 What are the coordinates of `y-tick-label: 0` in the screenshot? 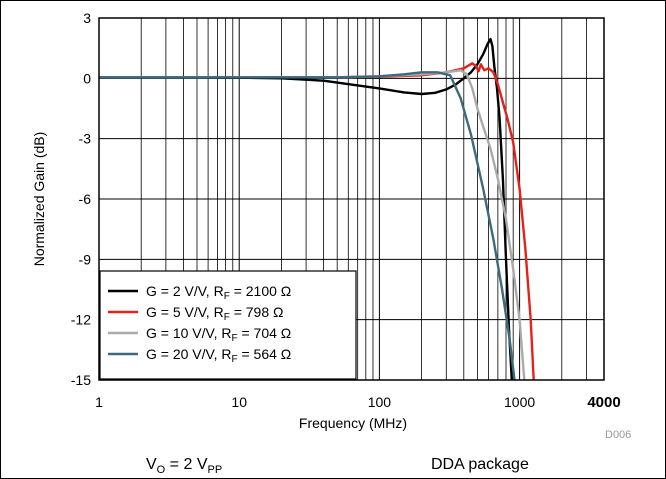 It's located at (87, 78).